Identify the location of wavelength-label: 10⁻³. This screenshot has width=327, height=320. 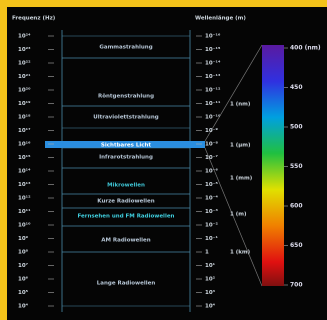
(212, 211).